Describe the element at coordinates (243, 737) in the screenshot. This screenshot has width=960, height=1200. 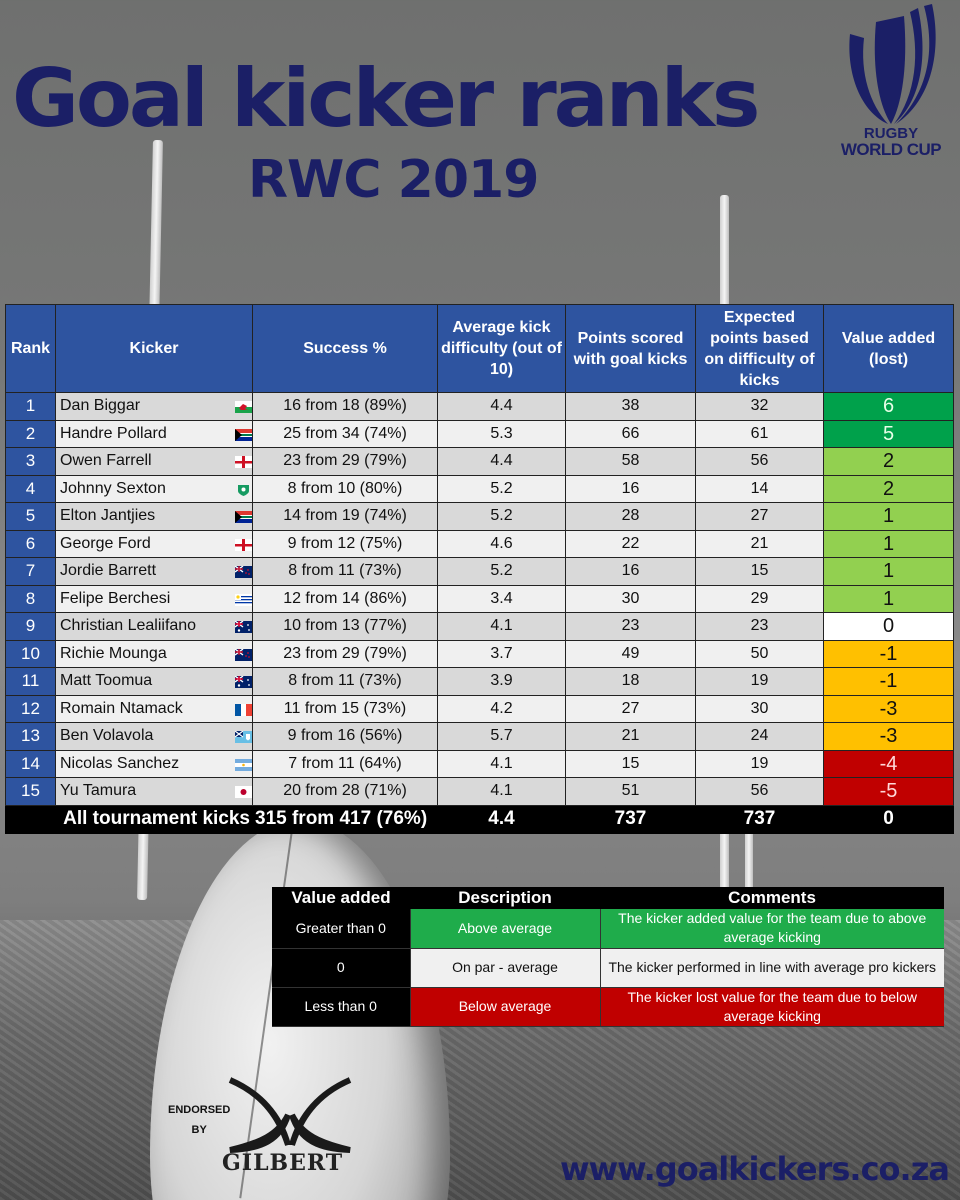
I see `flag-fiji-icon` at that location.